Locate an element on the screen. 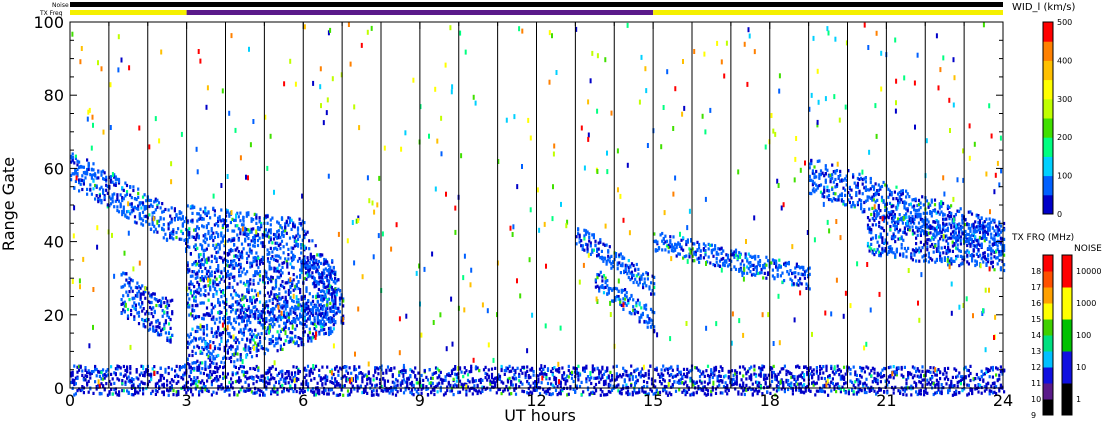 The height and width of the screenshot is (435, 1118). txfreq-bar-segment is located at coordinates (828, 12).